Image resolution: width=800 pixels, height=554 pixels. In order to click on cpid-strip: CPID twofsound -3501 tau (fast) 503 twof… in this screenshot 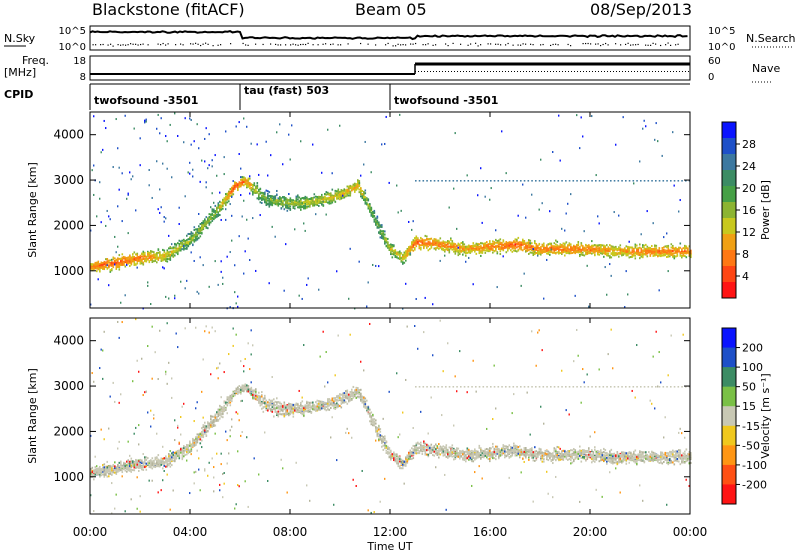, I will do `click(347, 96)`.